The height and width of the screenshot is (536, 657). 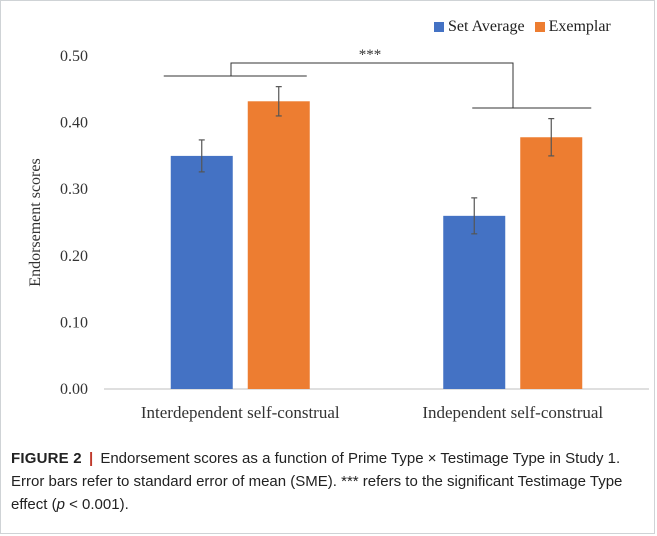 I want to click on legend-item: Set Average, so click(x=479, y=27).